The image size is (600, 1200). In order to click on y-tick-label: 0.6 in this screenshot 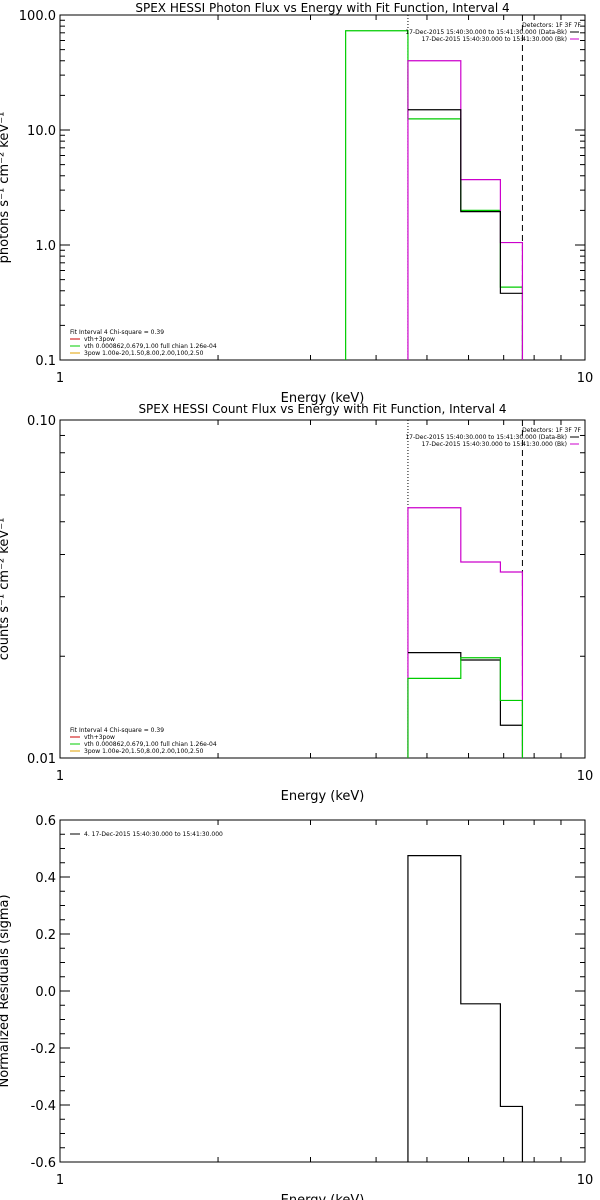, I will do `click(45, 821)`.